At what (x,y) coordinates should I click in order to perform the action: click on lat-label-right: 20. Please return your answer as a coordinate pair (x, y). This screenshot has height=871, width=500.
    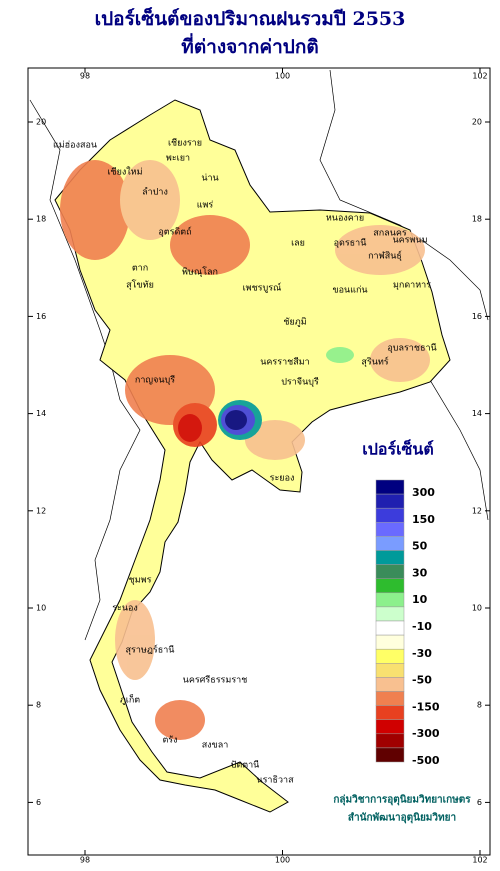
    Looking at the image, I should click on (477, 122).